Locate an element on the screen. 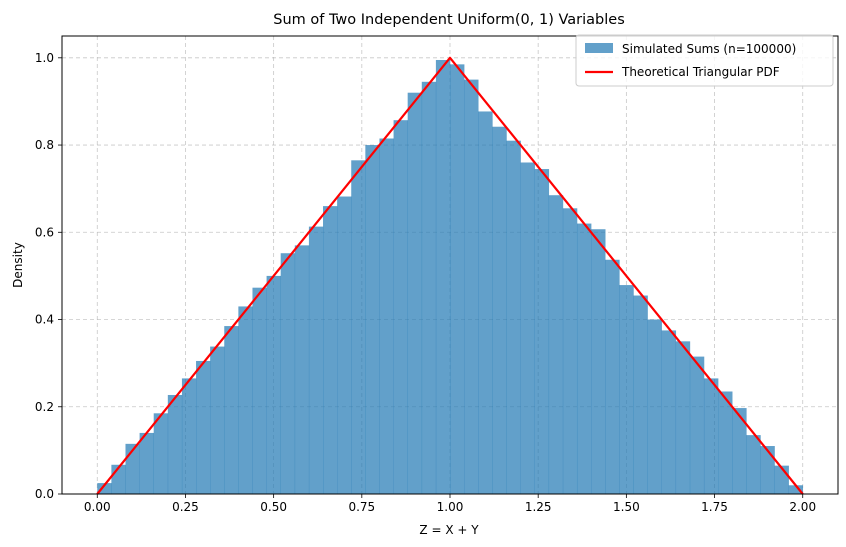 This screenshot has width=846, height=547. x-axis-ticks: 0.00 0.25 0.50 0.75 1.00 1.25 1.50 1.75 2.00 is located at coordinates (450, 504).